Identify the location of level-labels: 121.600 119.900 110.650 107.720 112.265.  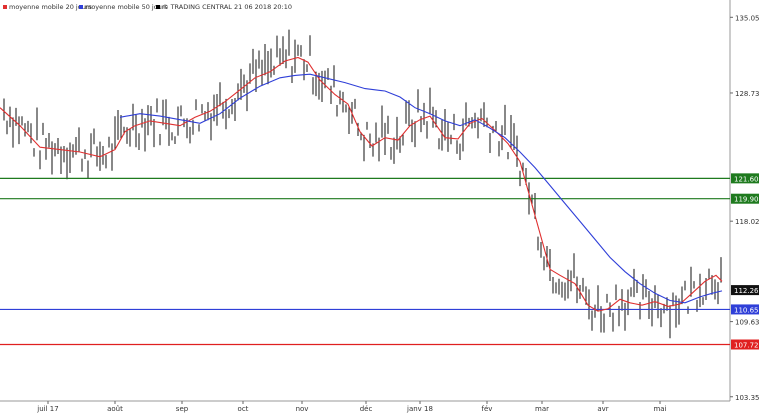
(745, 261).